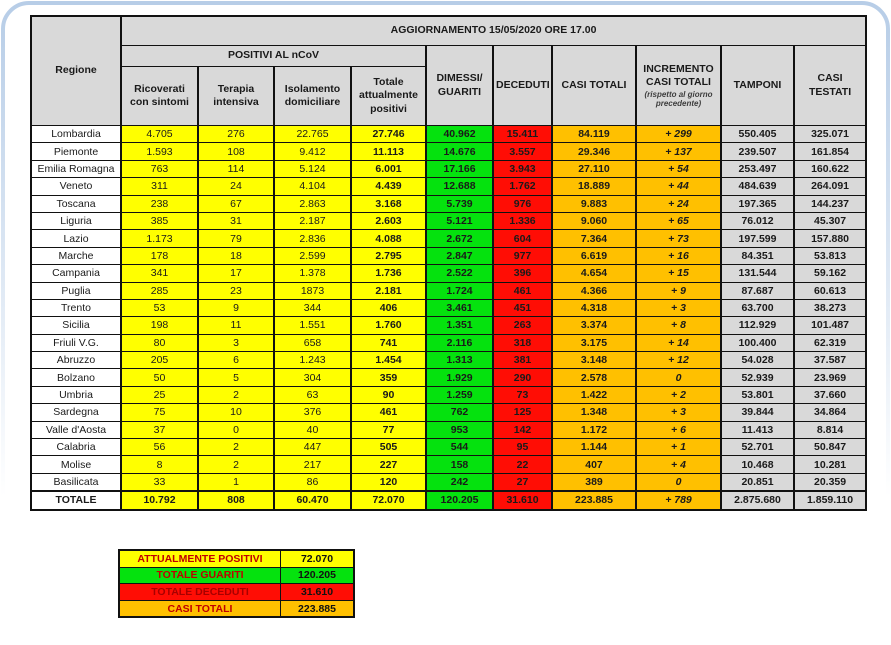 This screenshot has width=891, height=645. Describe the element at coordinates (76, 256) in the screenshot. I see `region-cell: Marche` at that location.